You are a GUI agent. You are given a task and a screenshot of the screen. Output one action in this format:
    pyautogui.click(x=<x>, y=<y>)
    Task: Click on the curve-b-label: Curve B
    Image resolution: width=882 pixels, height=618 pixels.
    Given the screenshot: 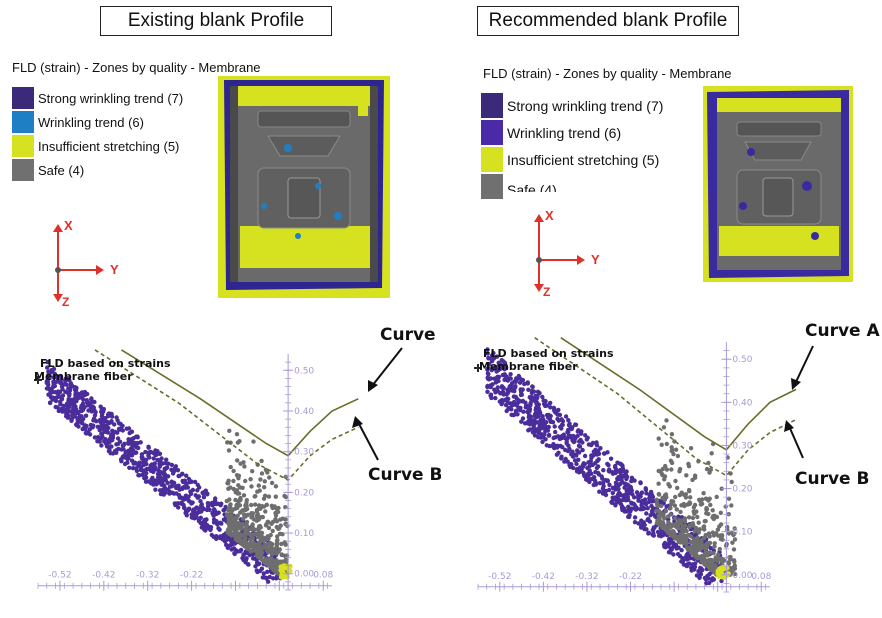 What is the action you would take?
    pyautogui.click(x=404, y=475)
    